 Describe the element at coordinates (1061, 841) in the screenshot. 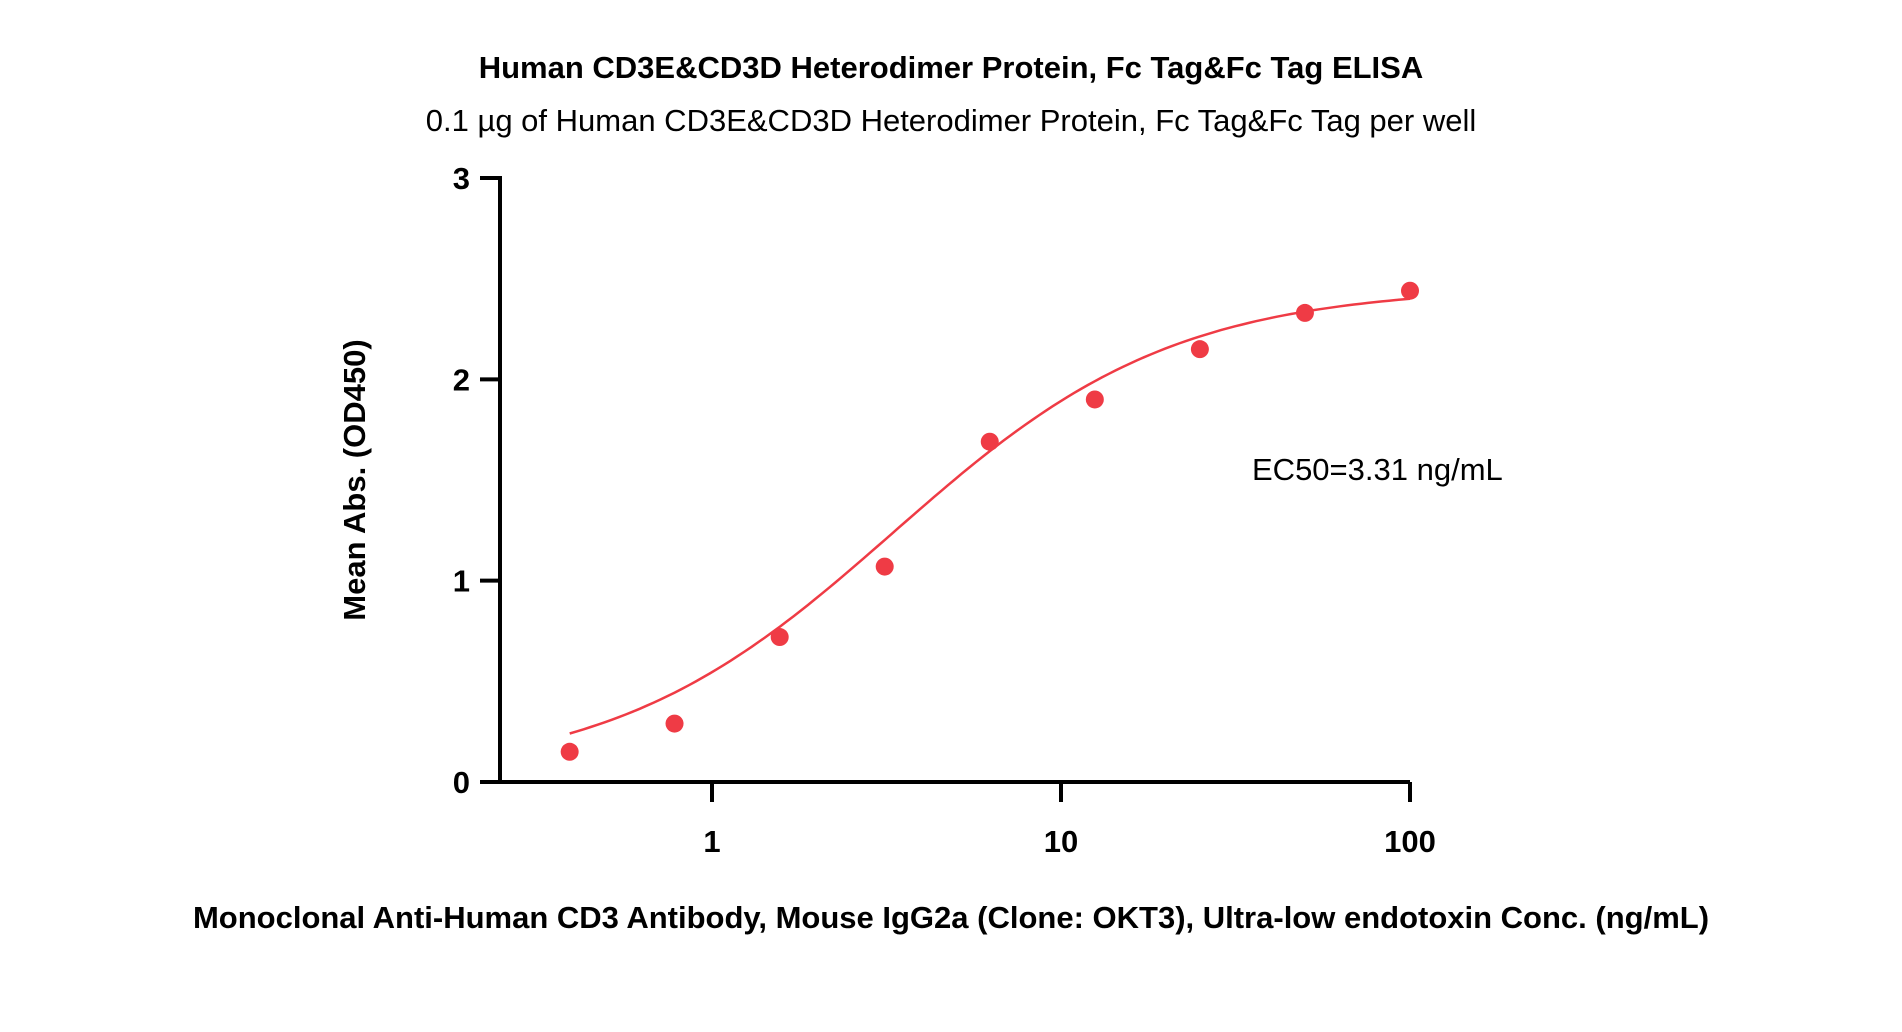

I see `x-tick-label: 10` at that location.